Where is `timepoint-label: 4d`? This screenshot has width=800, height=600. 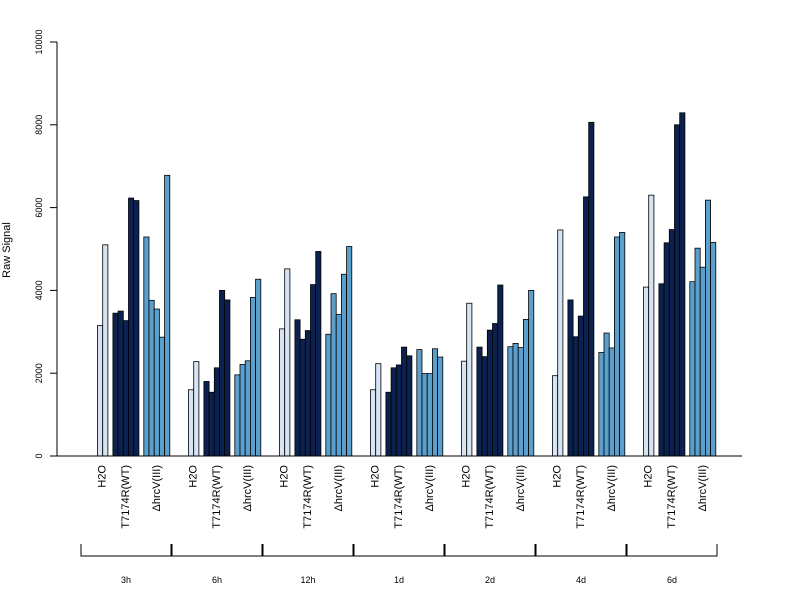
timepoint-label: 4d is located at coordinates (581, 580).